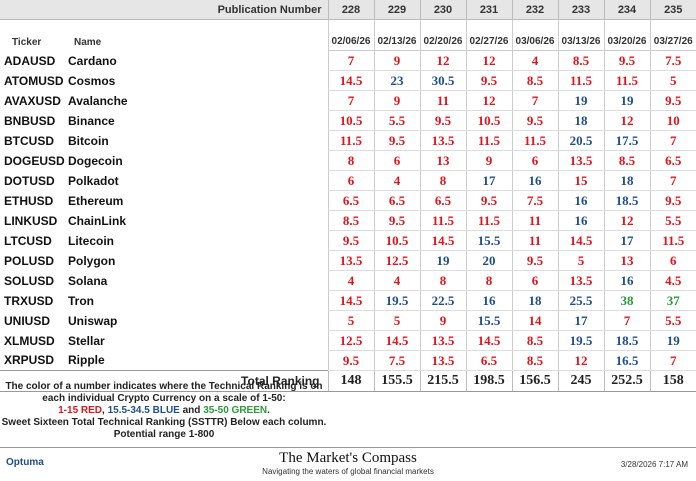  I want to click on ticker: POLUSD, so click(29, 260).